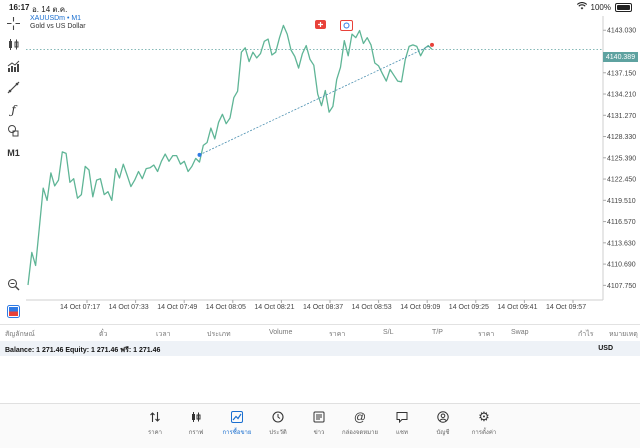 Image resolution: width=640 pixels, height=448 pixels. What do you see at coordinates (13, 109) in the screenshot?
I see `function-icon: ƒ` at bounding box center [13, 109].